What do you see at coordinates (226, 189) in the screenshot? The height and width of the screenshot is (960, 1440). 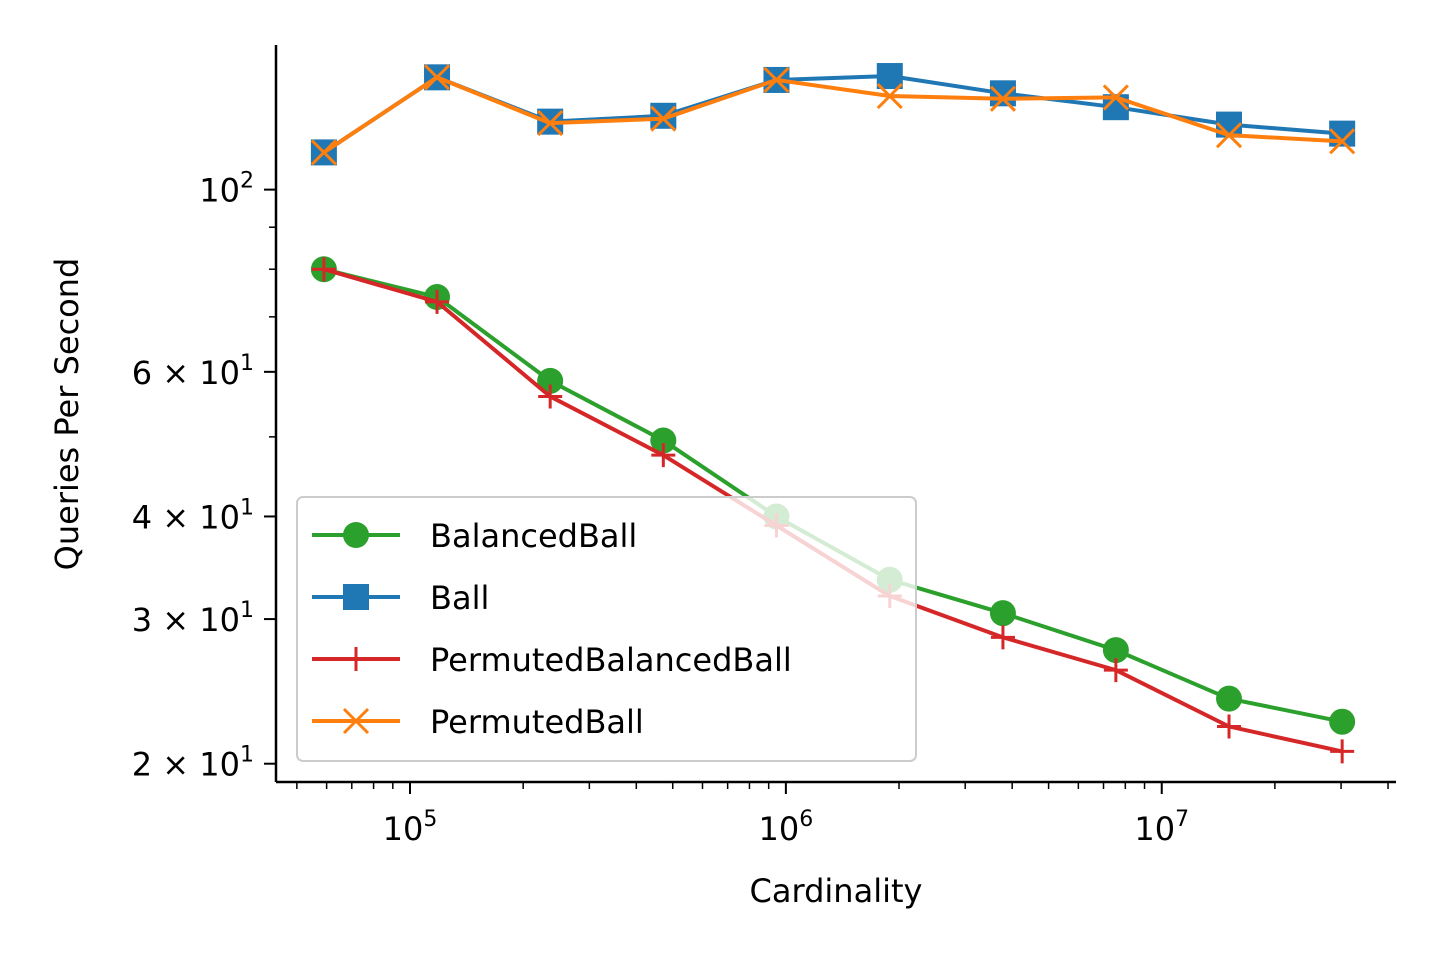 I see `y-tick-label: 102` at bounding box center [226, 189].